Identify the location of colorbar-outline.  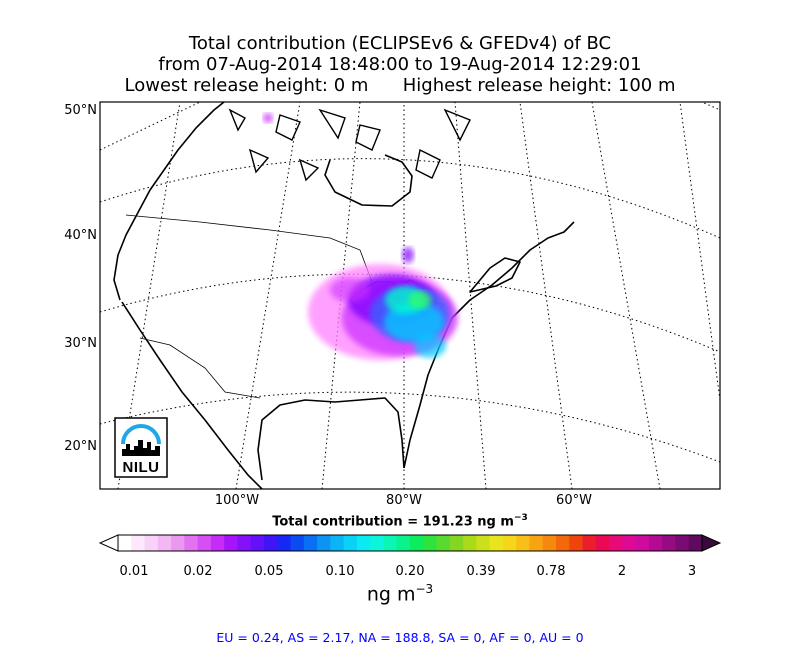
(410, 543).